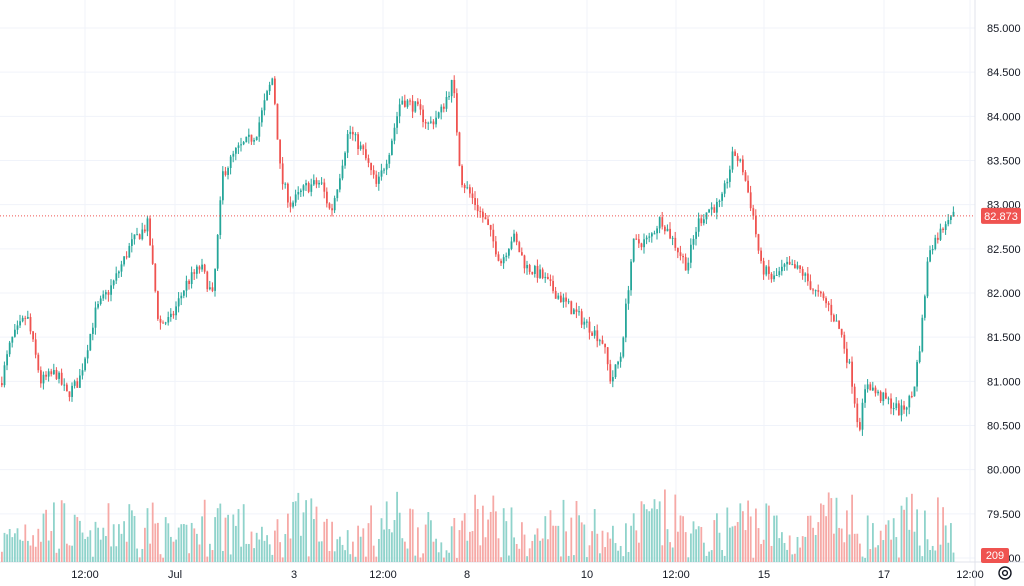 The width and height of the screenshot is (1024, 586). Describe the element at coordinates (884, 575) in the screenshot. I see `time-tick-label: 17` at that location.